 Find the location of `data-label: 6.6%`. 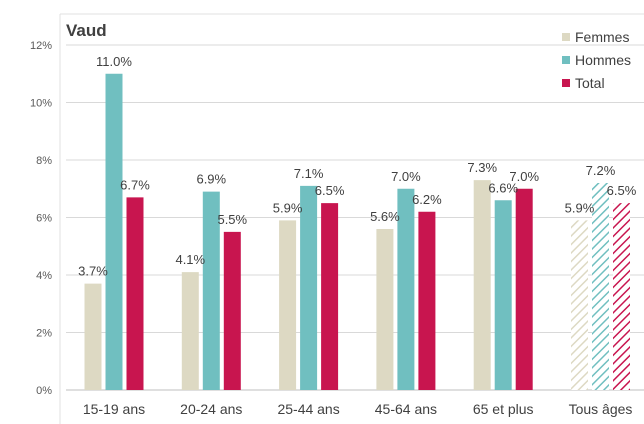

data-label: 6.6% is located at coordinates (503, 187).